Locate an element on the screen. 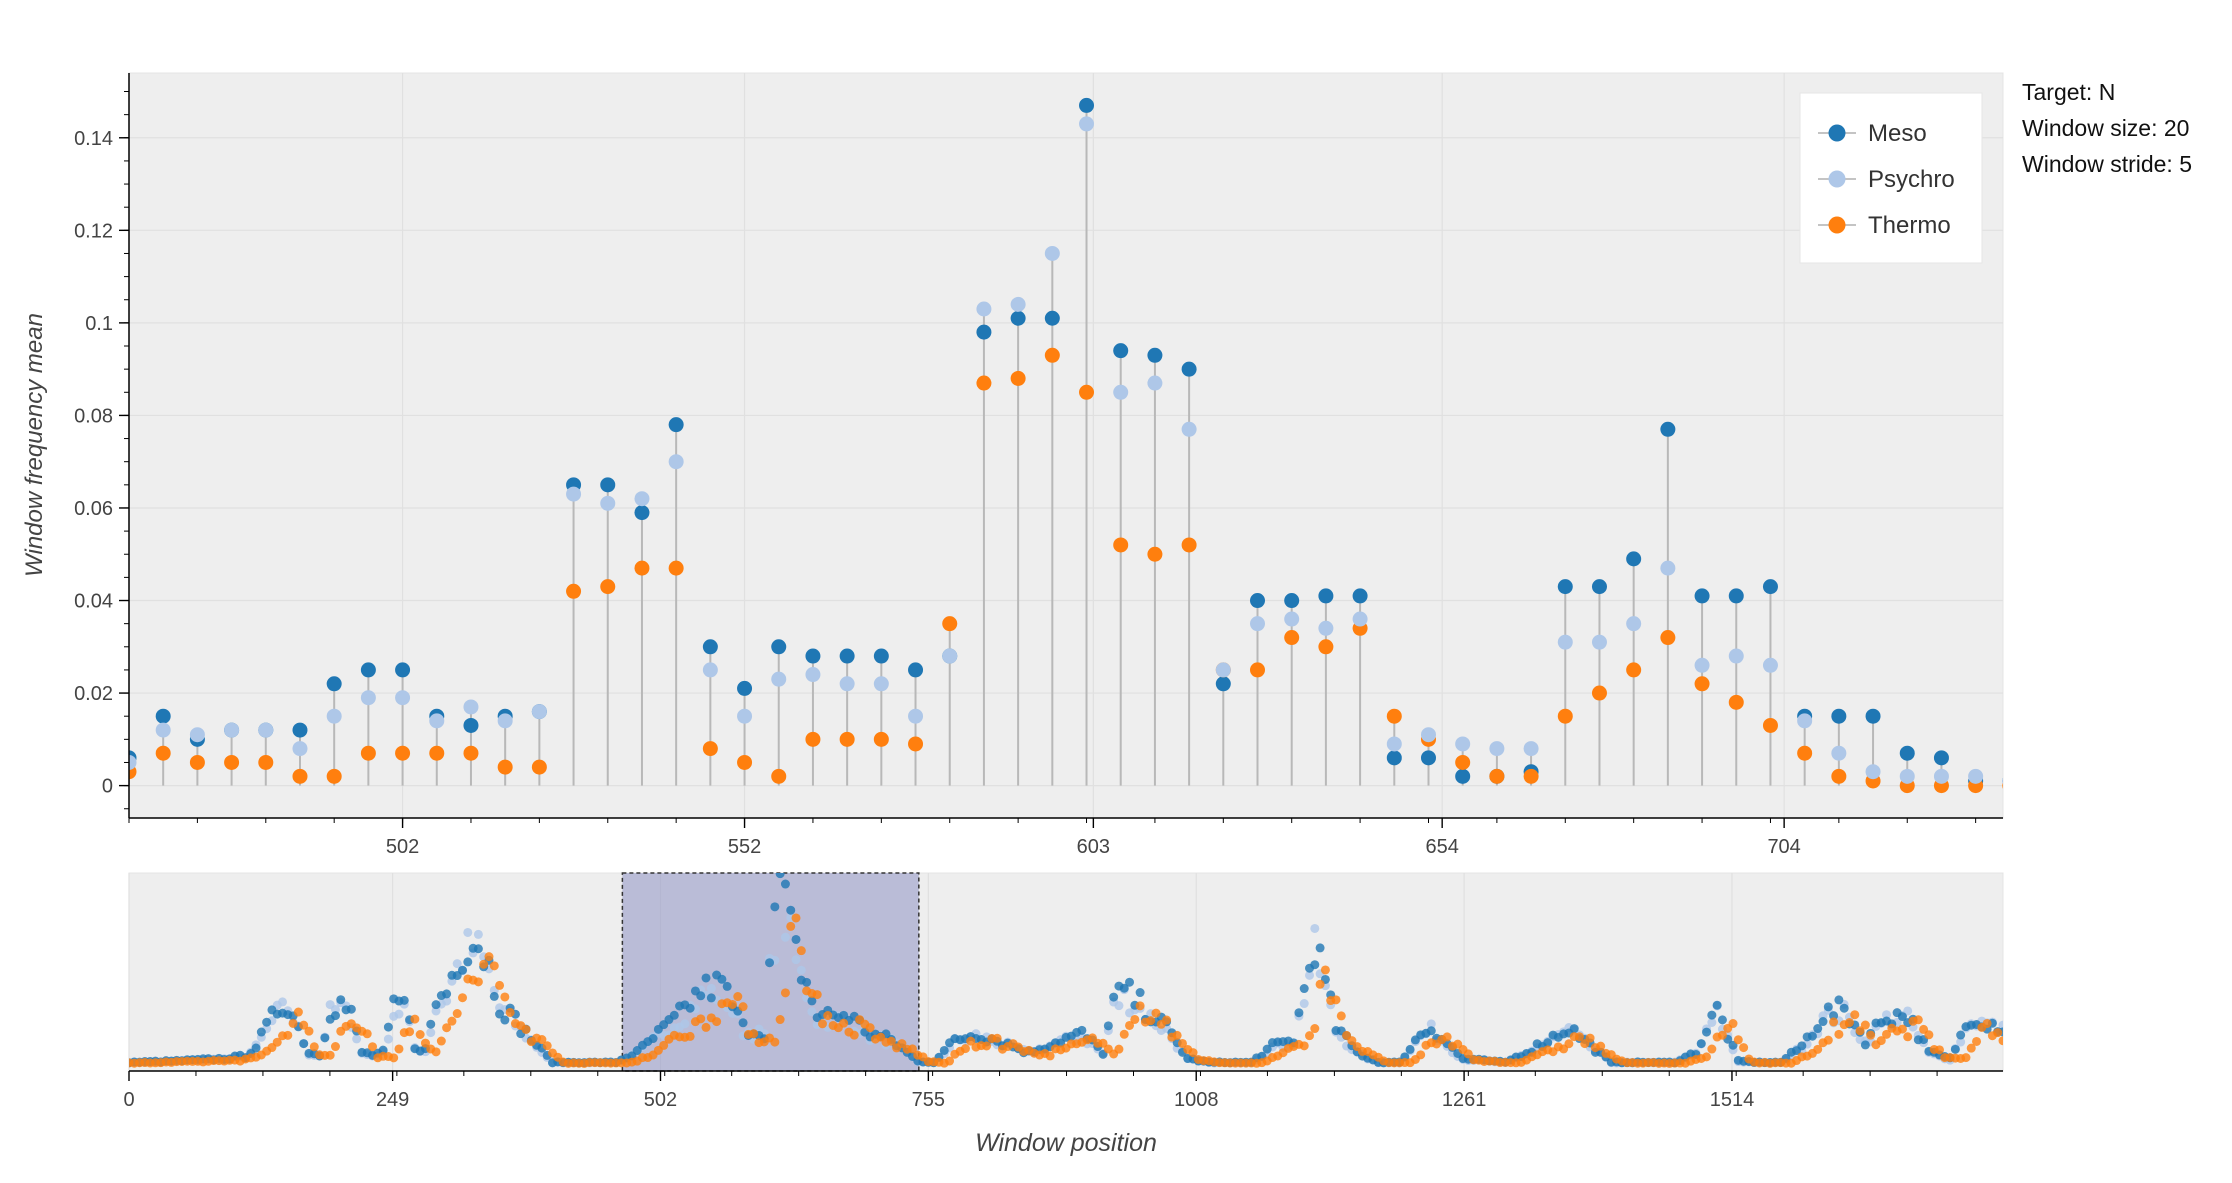 The width and height of the screenshot is (2232, 1183). overview-x-tick-label: 1514 is located at coordinates (1732, 1100).